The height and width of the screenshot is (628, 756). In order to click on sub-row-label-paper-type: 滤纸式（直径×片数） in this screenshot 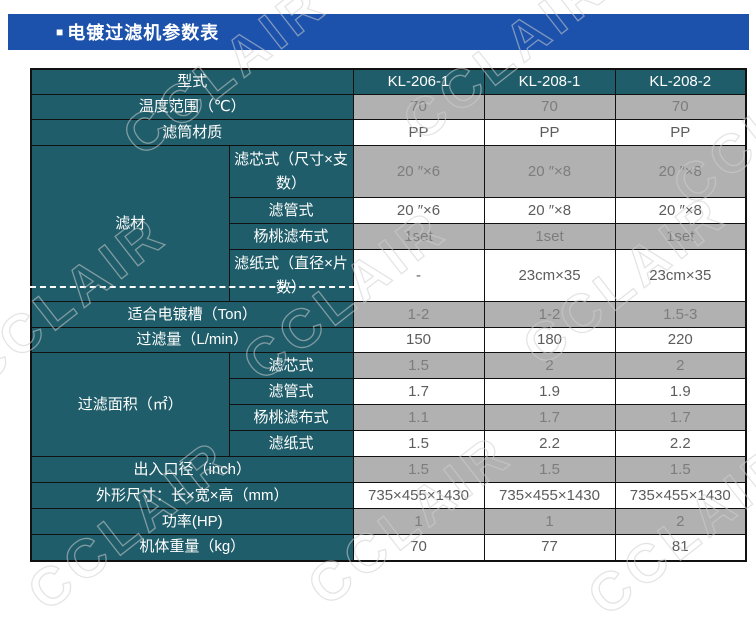, I will do `click(291, 275)`.